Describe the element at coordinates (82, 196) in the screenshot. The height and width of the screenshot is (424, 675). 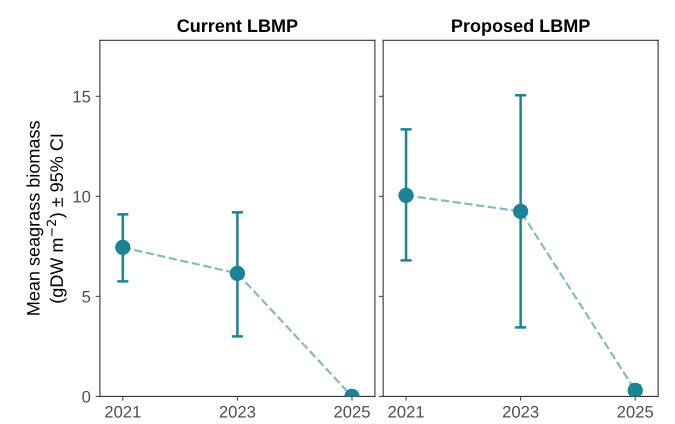
I see `y-tick-label: 10` at that location.